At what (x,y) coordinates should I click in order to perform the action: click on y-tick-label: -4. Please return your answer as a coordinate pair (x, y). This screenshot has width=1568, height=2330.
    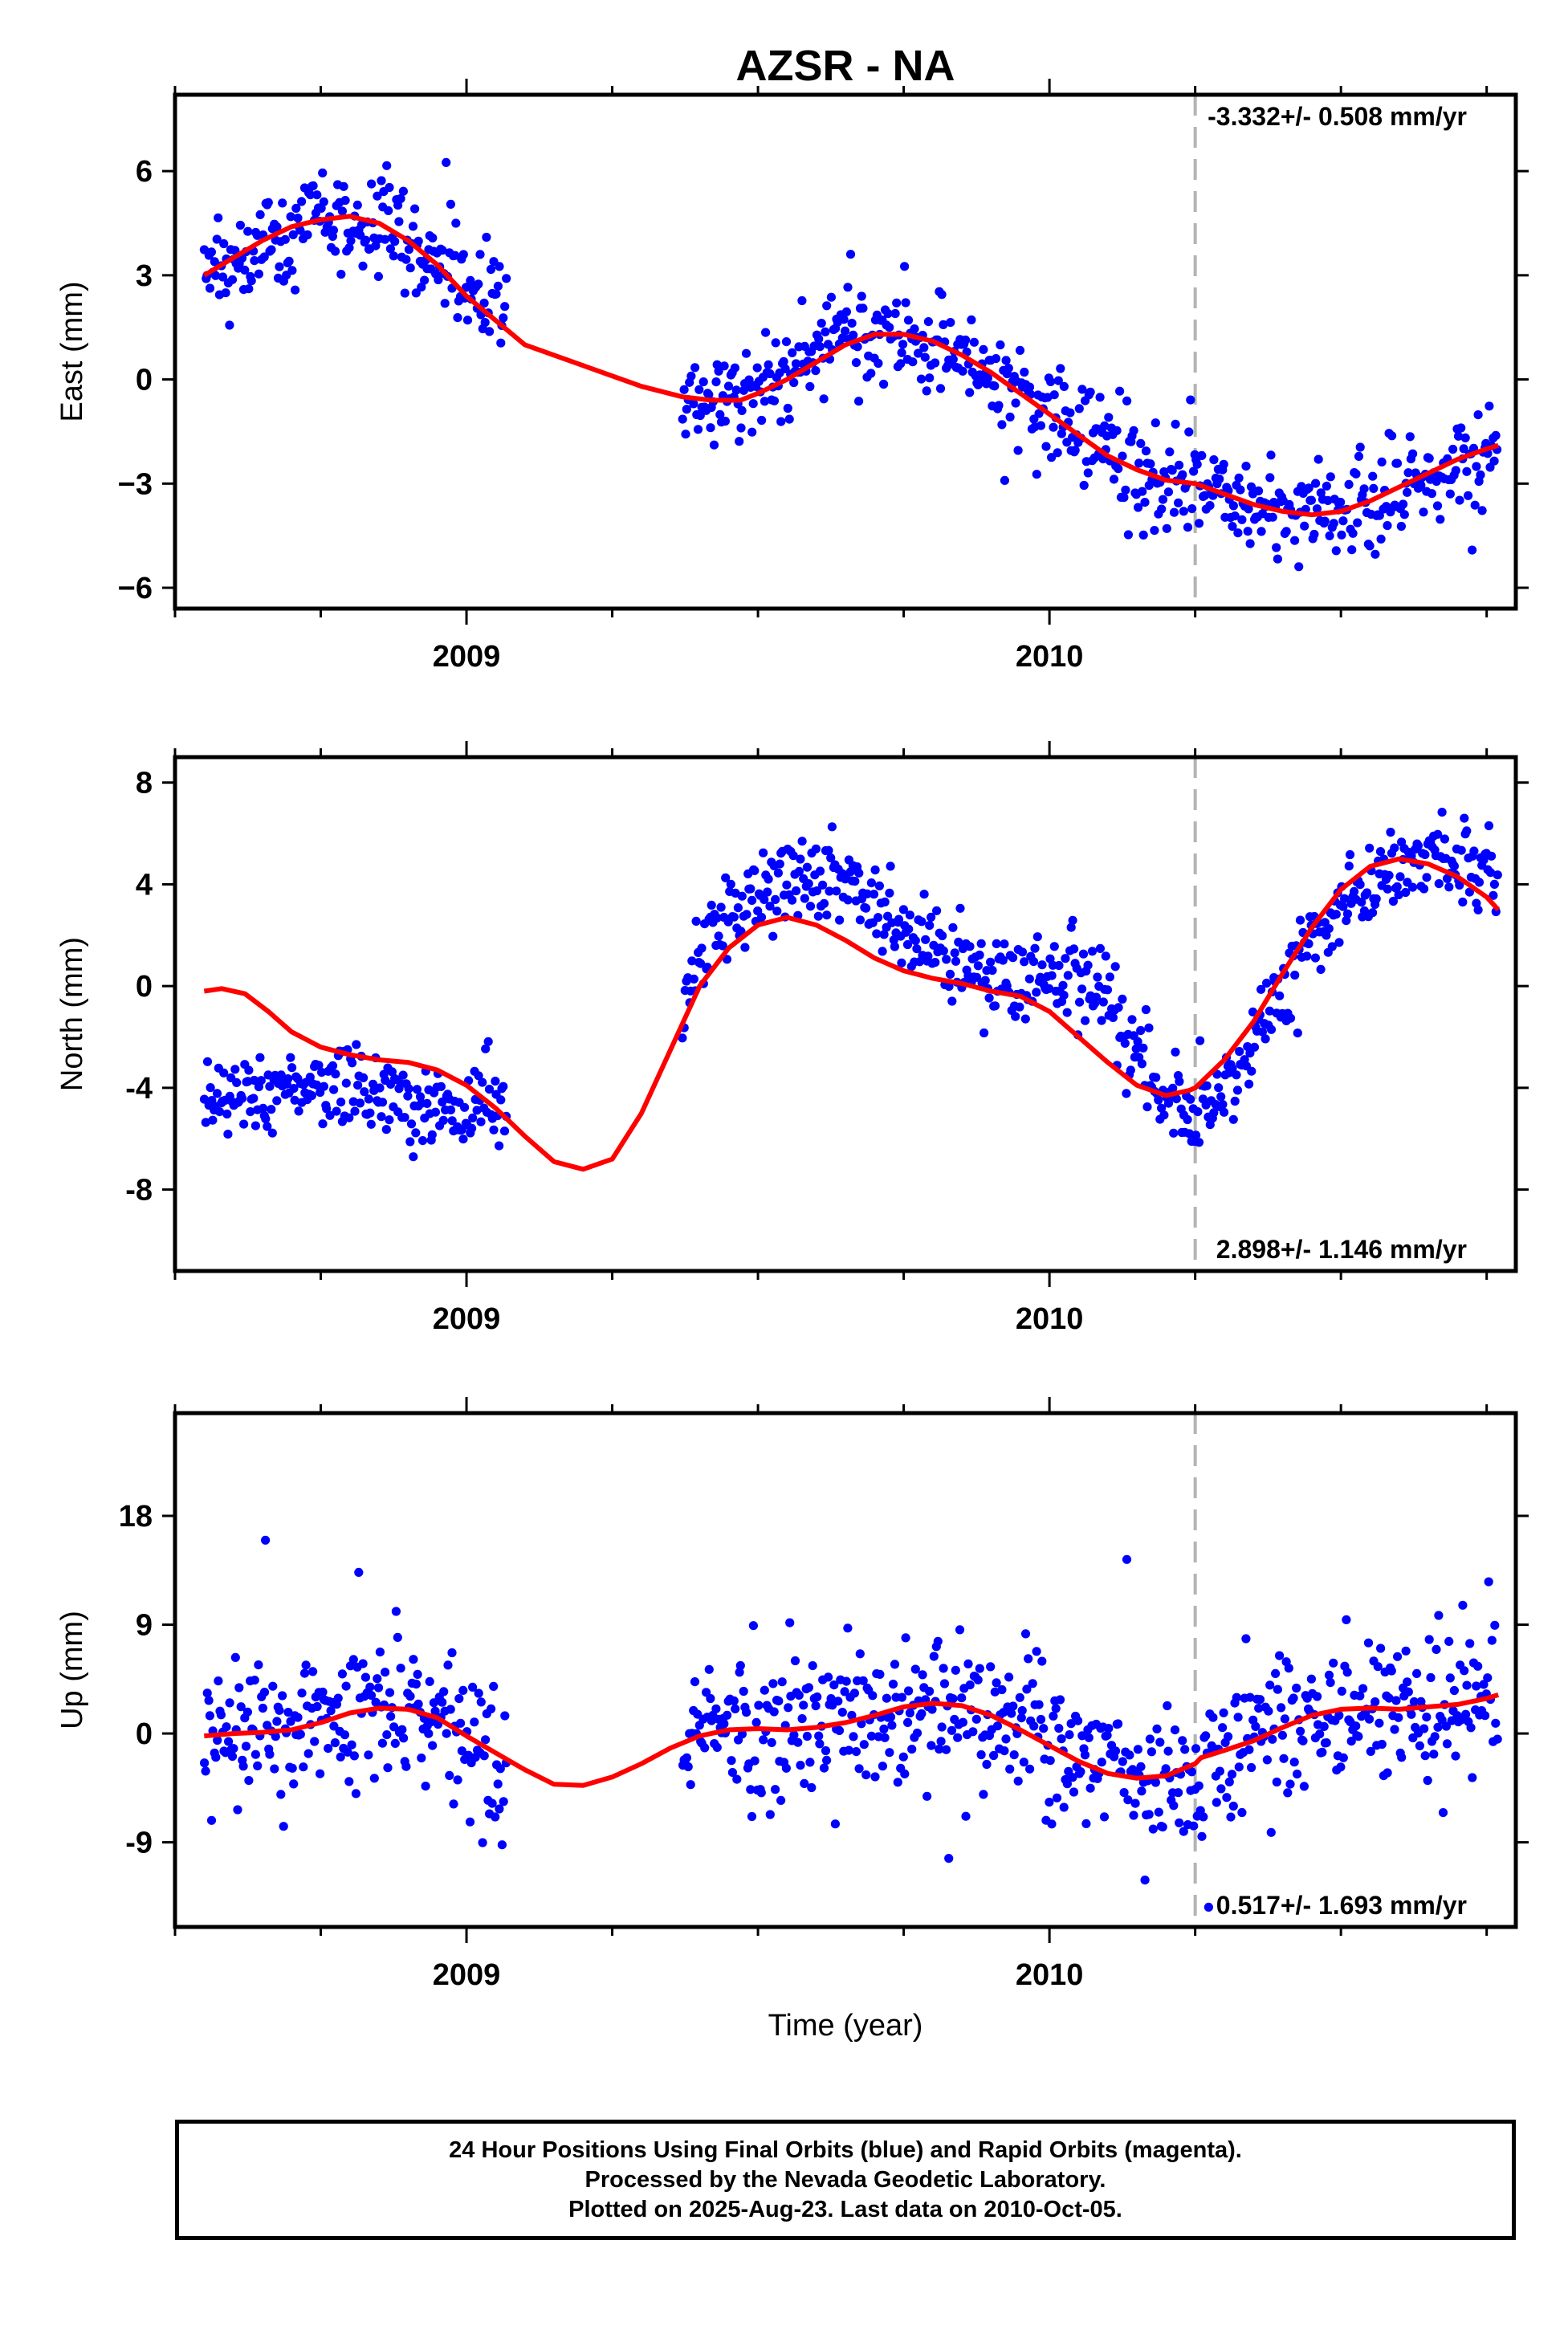
    Looking at the image, I should click on (139, 1089).